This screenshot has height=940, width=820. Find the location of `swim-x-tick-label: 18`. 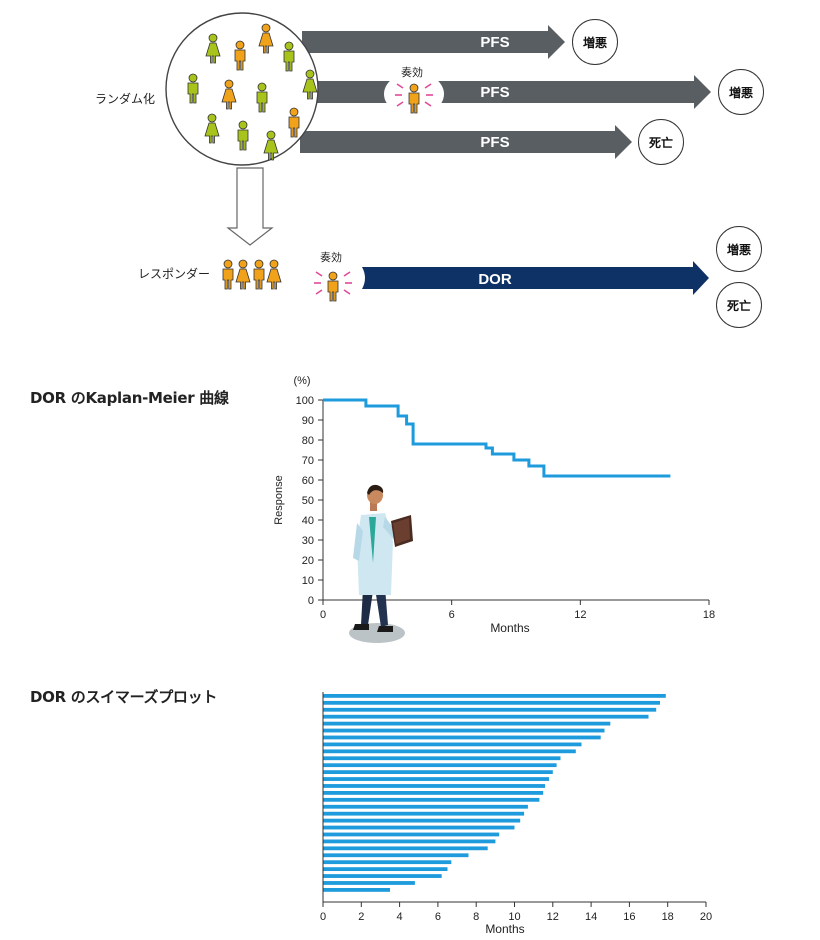

swim-x-tick-label: 18 is located at coordinates (668, 917).